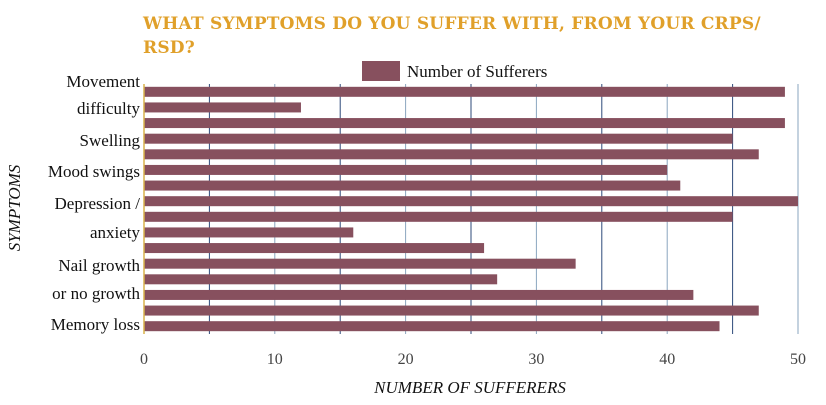  What do you see at coordinates (406, 359) in the screenshot?
I see `x-tick-label: 20` at bounding box center [406, 359].